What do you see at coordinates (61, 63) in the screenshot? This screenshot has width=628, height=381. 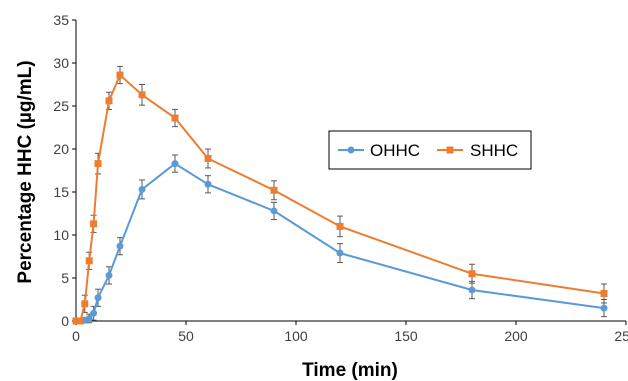 I see `y-tick-label: 30` at bounding box center [61, 63].